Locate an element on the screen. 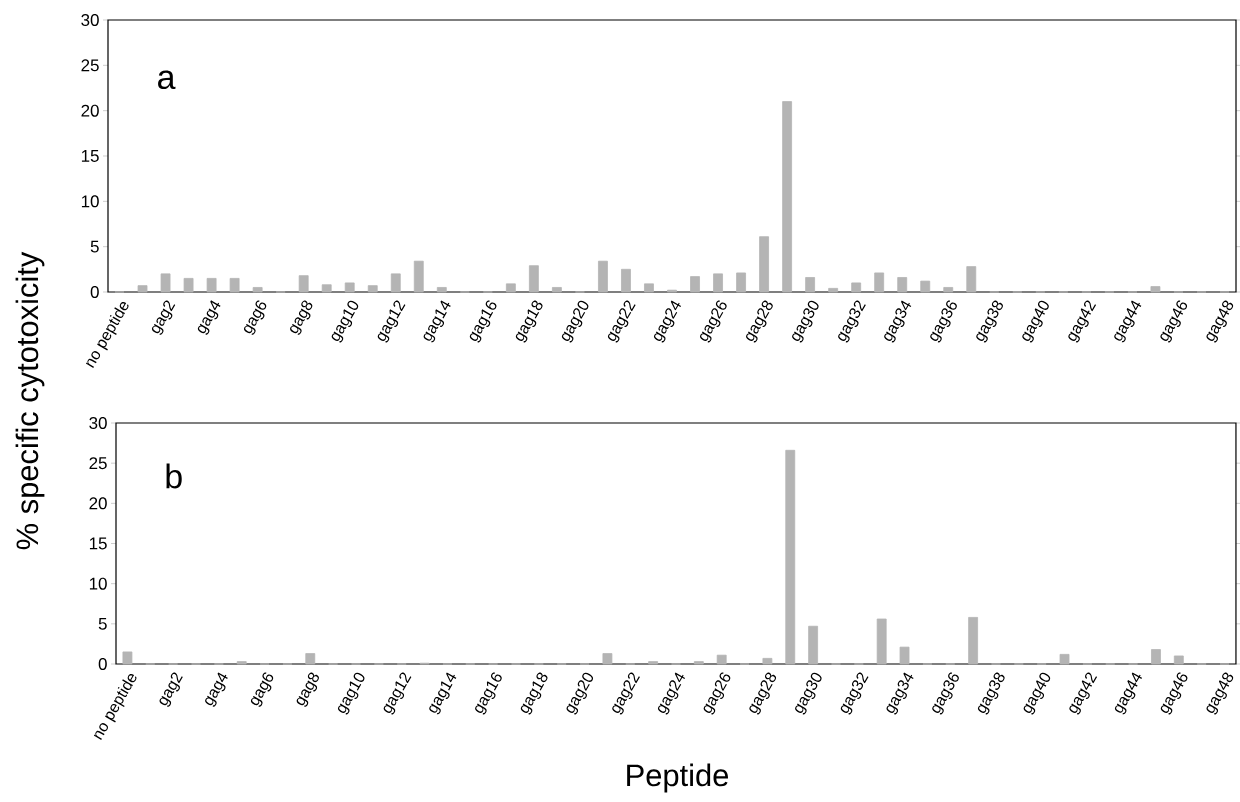  y-axis-title: % specific cytotoxicity is located at coordinates (30, 400).